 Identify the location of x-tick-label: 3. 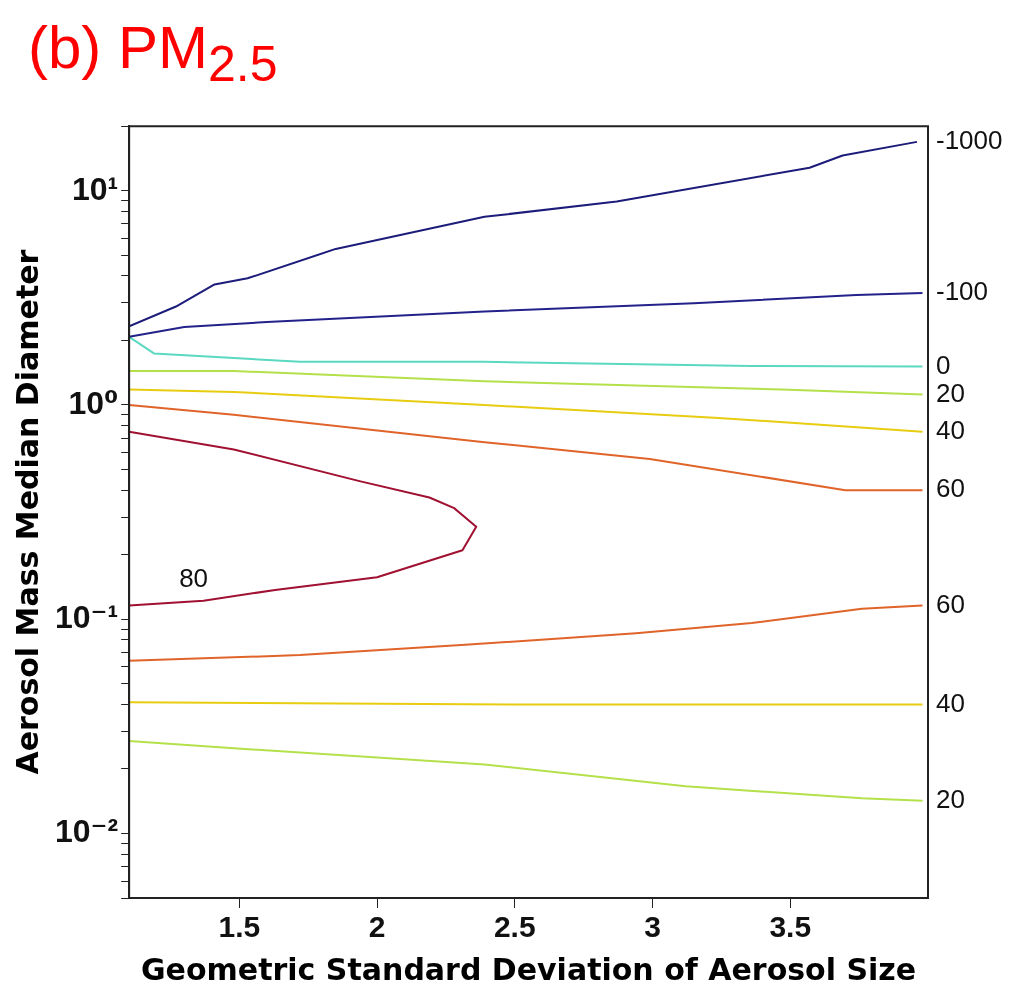
(652, 927).